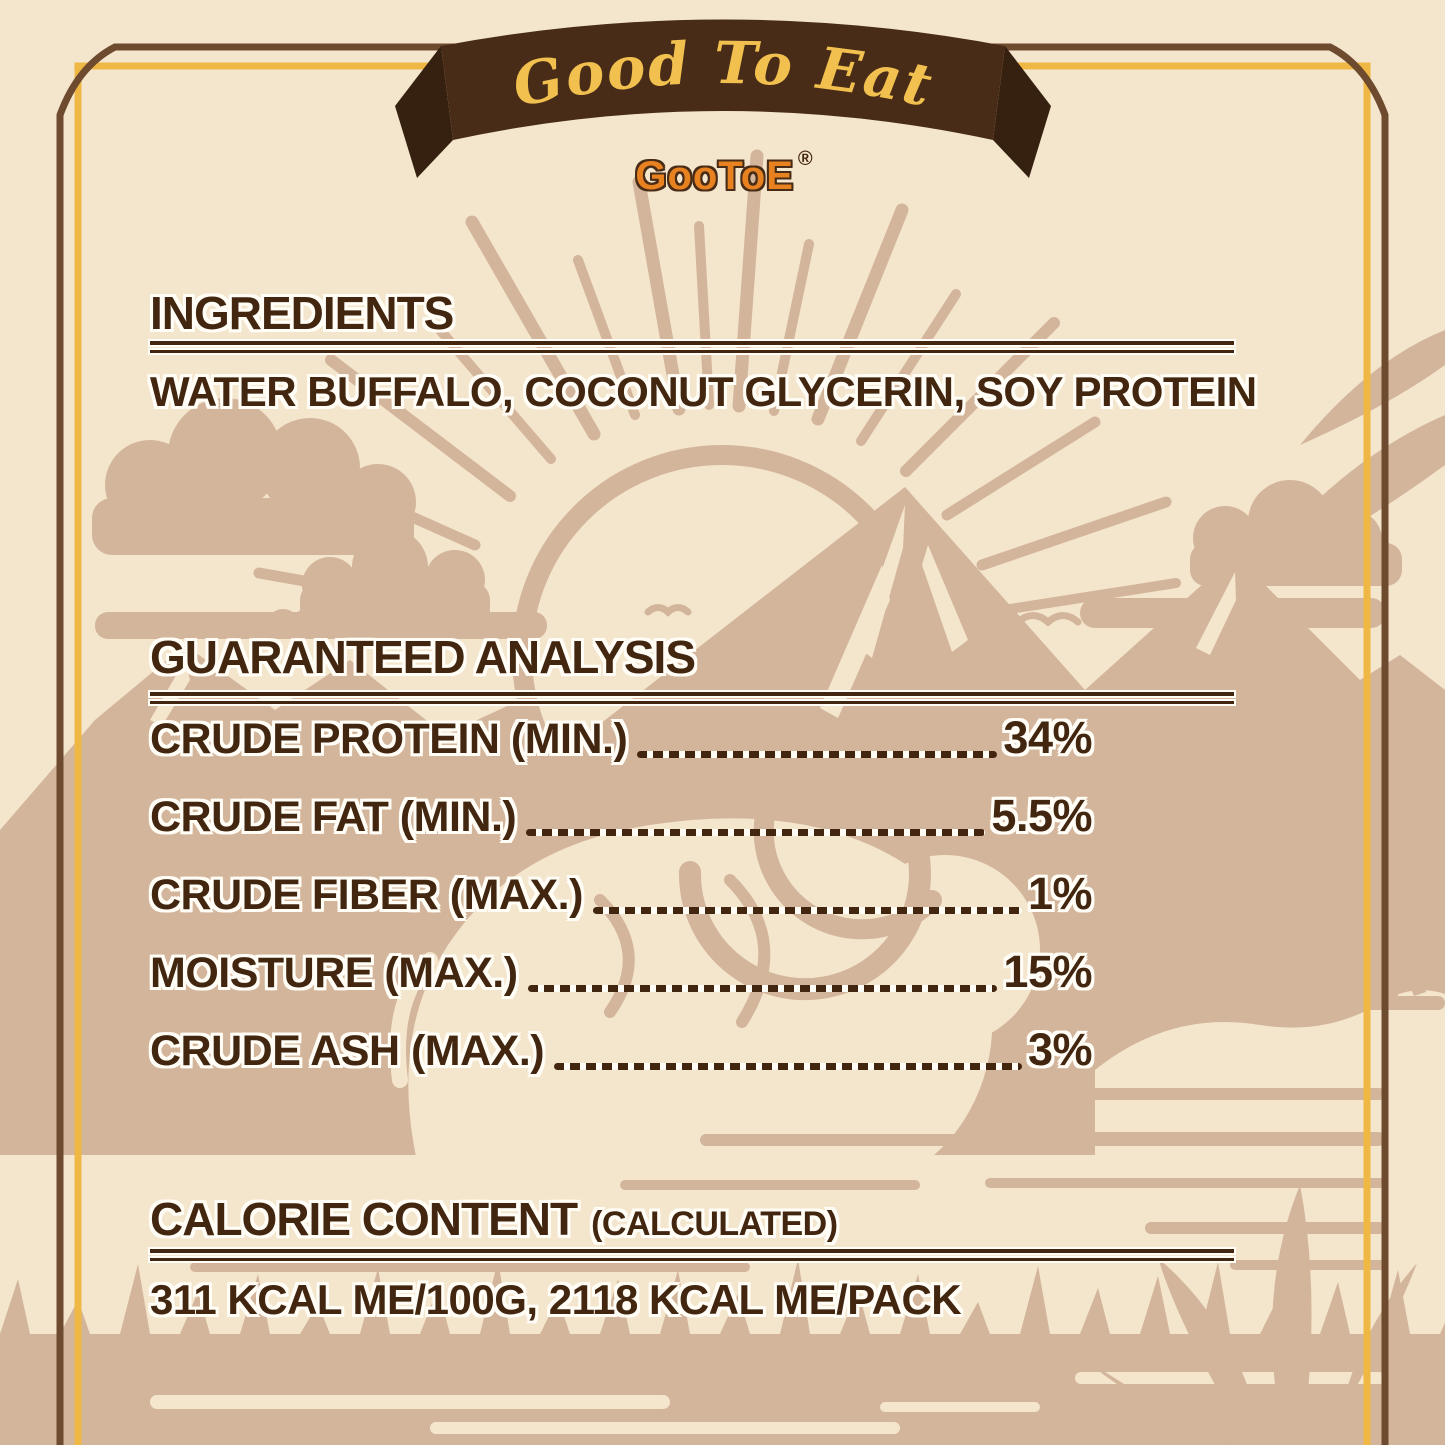  Describe the element at coordinates (714, 1224) in the screenshot. I see `calorie-qualifier: (CALCULATED)` at that location.